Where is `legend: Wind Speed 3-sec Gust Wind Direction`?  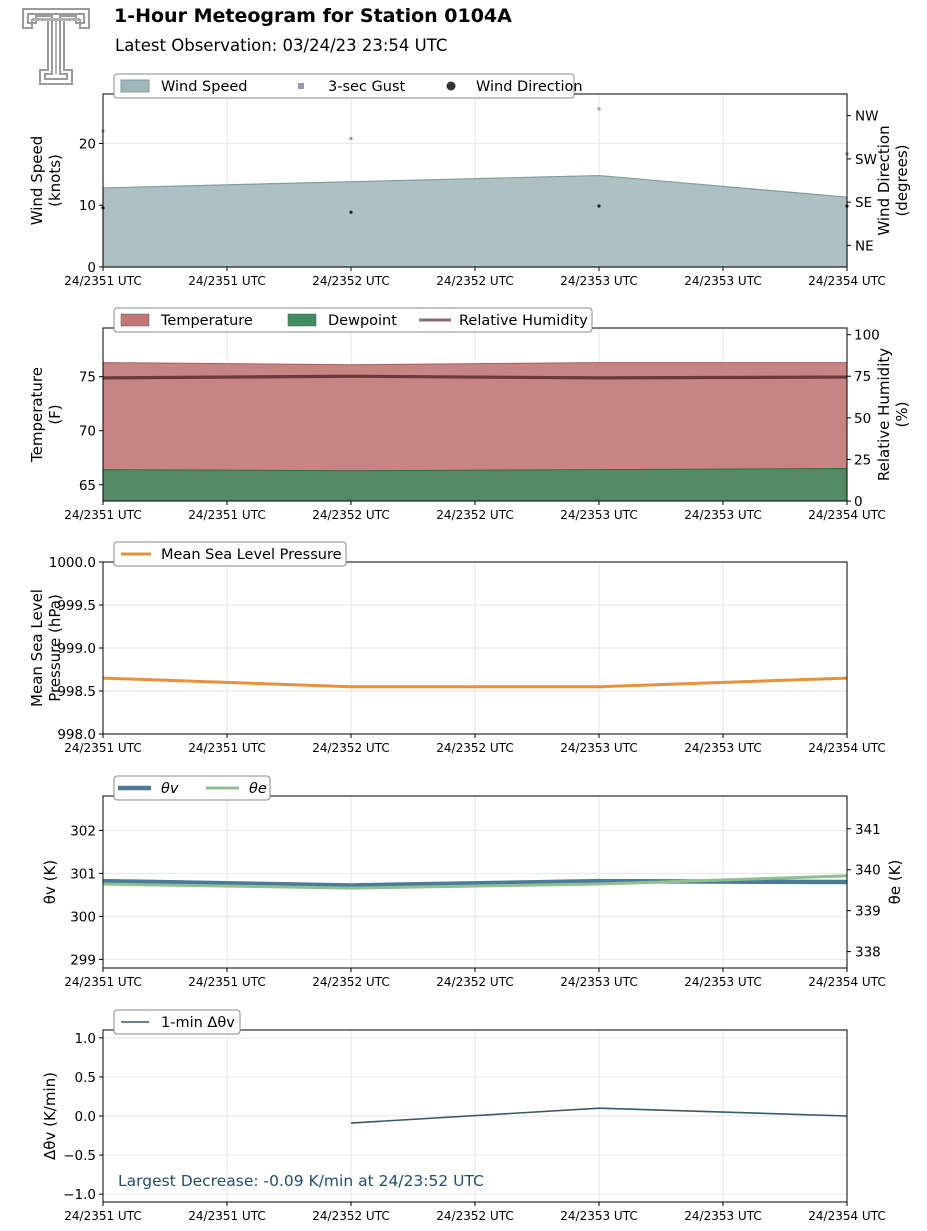 legend: Wind Speed 3-sec Gust Wind Direction is located at coordinates (348, 86).